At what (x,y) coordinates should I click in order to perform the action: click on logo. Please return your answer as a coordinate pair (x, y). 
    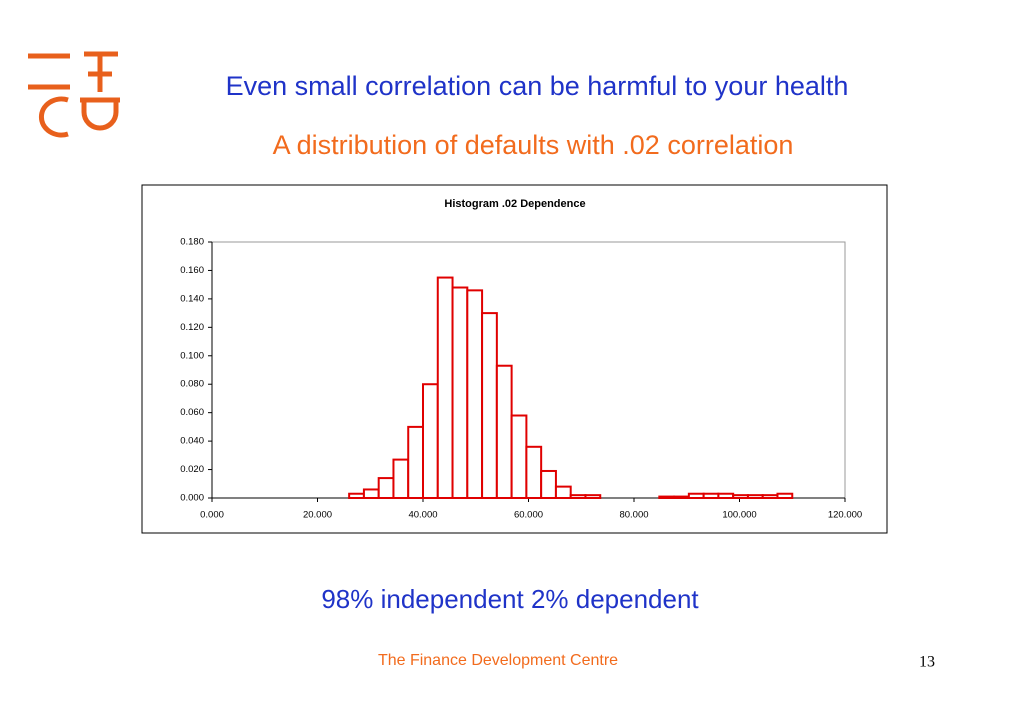
    Looking at the image, I should click on (74, 94).